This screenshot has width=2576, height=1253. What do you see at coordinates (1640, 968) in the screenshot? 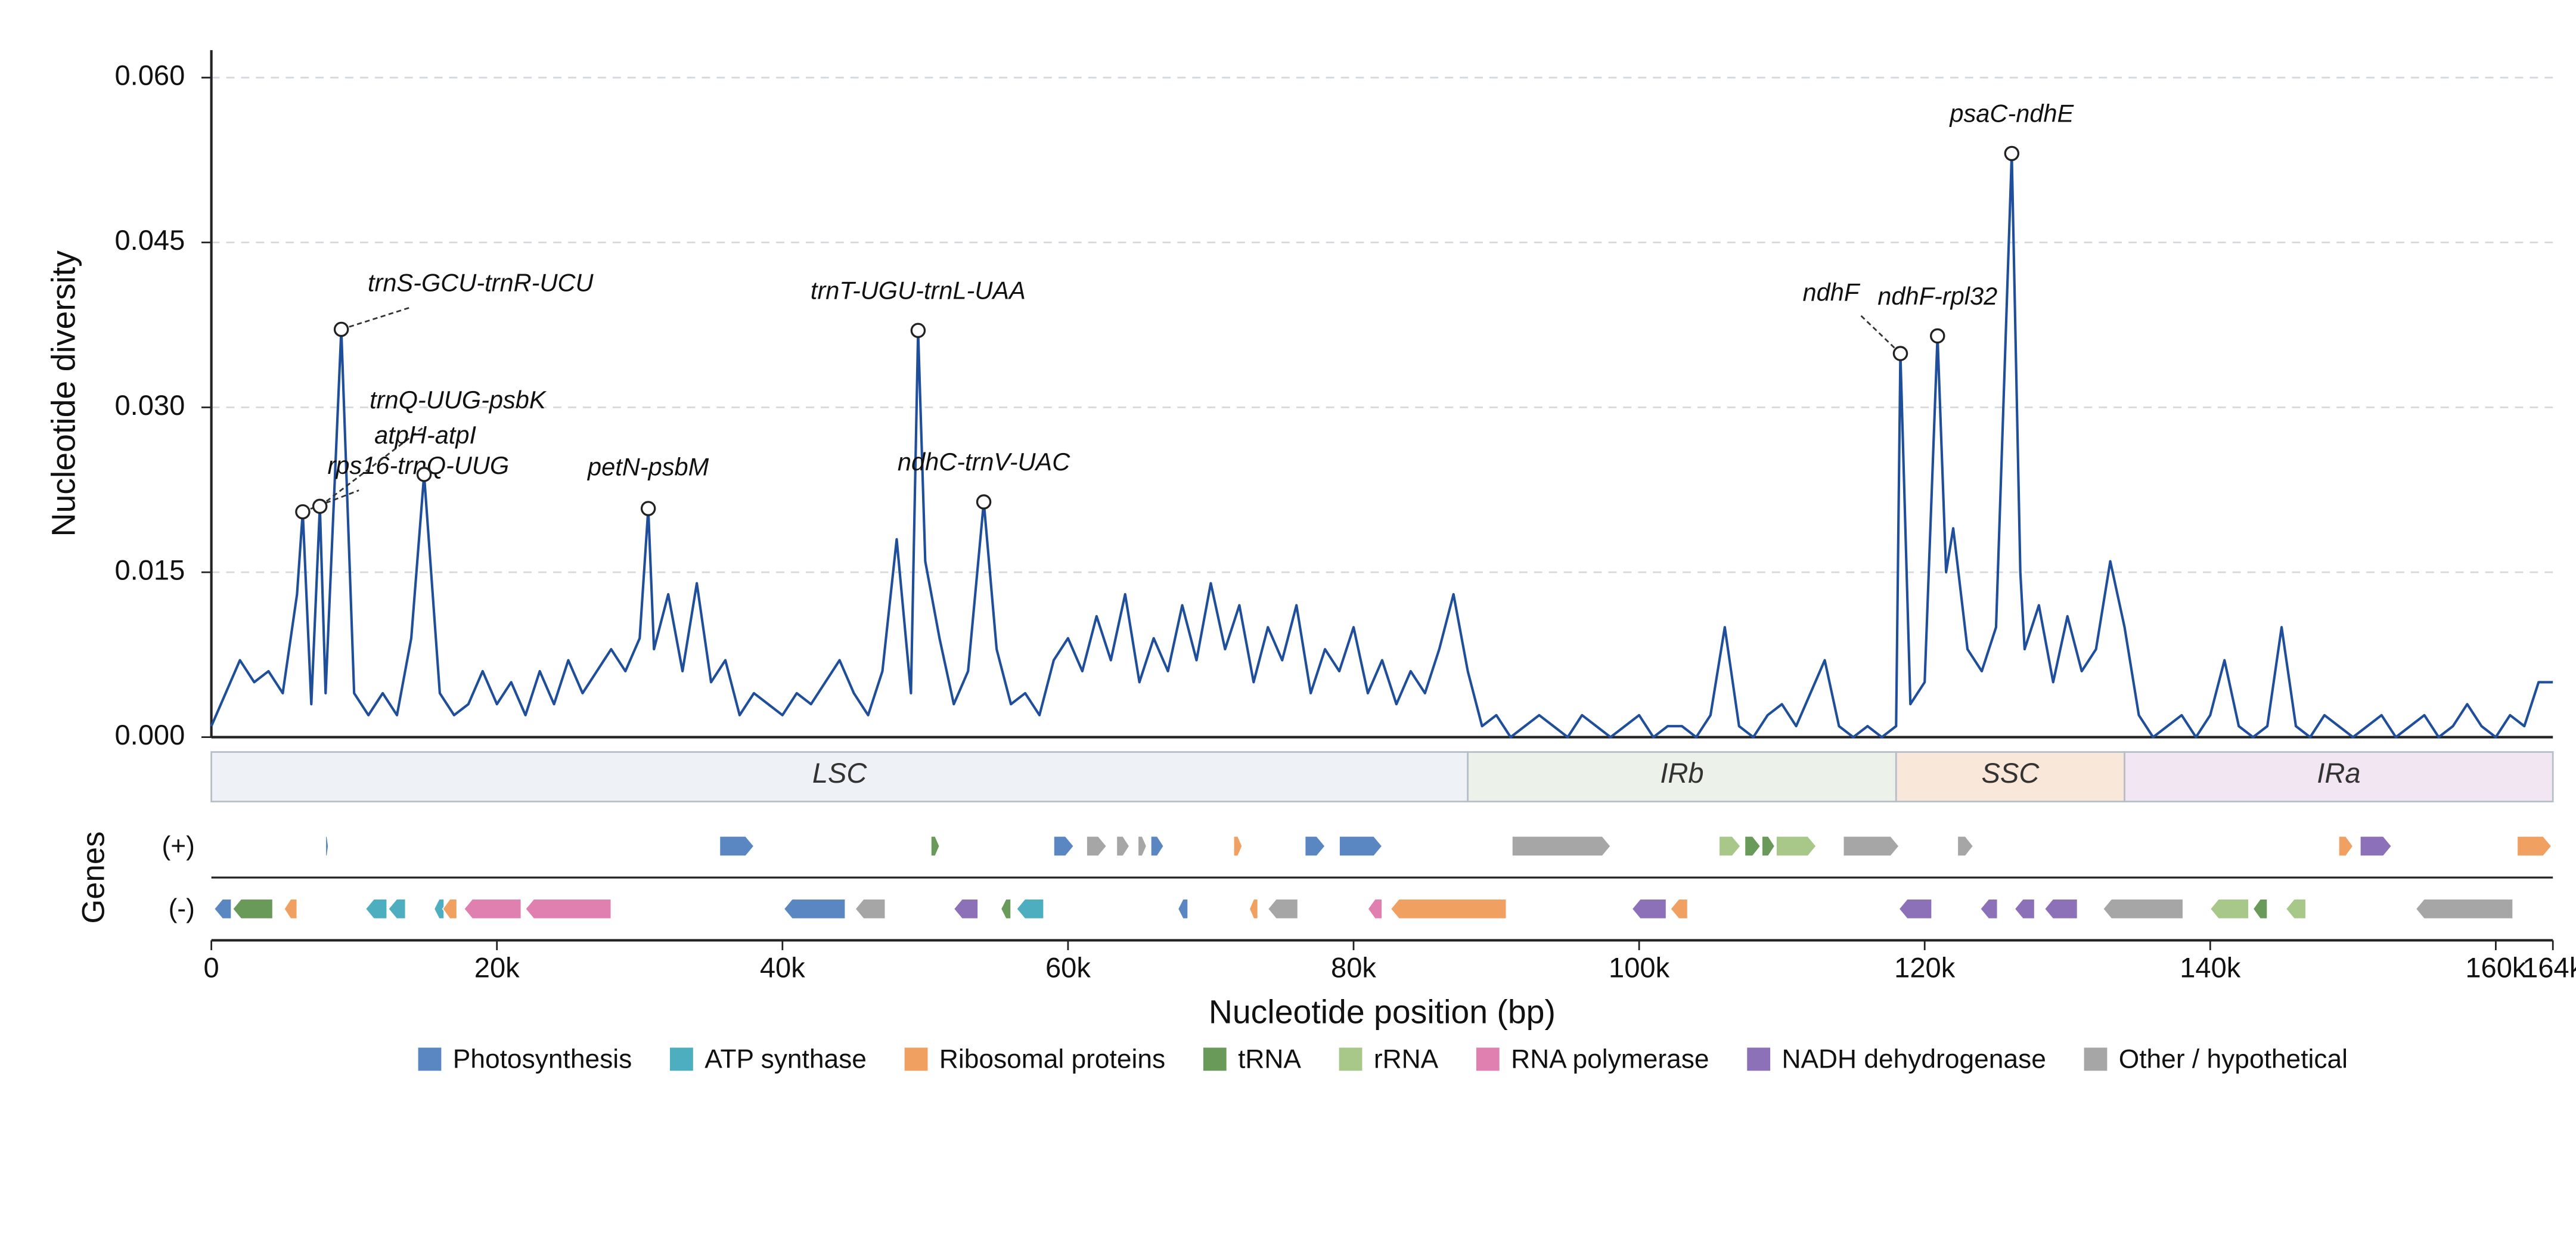
I see `x-tick-label: 100k` at bounding box center [1640, 968].